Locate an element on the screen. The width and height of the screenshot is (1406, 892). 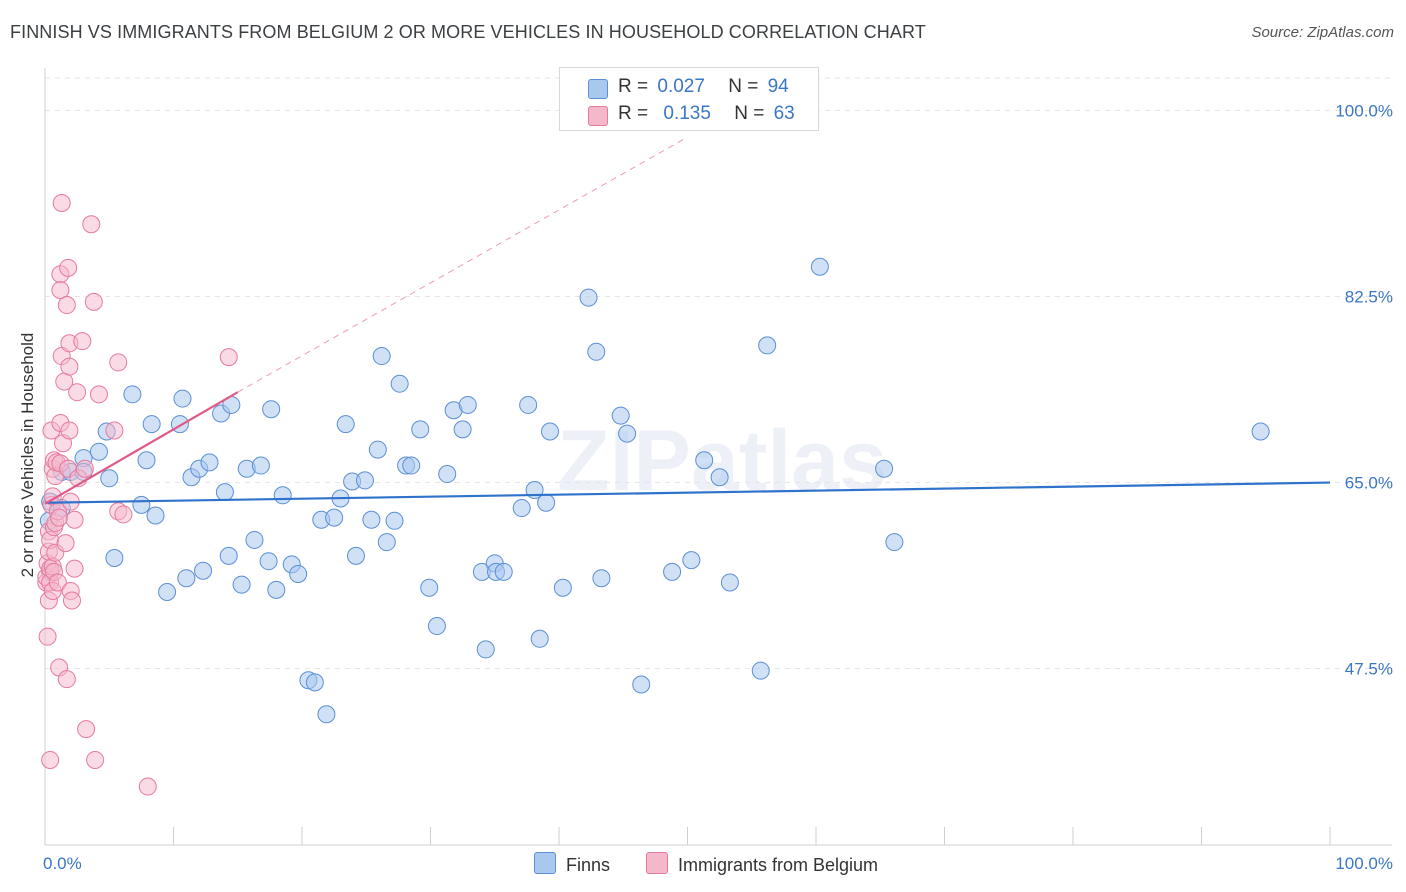
finns-trend-line is located at coordinates (687, 492).